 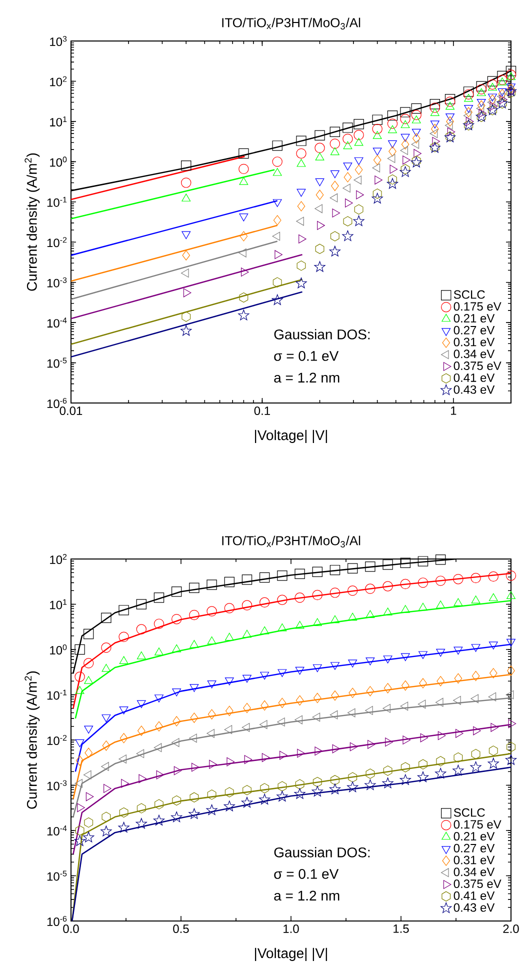 What do you see at coordinates (474, 354) in the screenshot?
I see `legend-label: 0.34 eV` at bounding box center [474, 354].